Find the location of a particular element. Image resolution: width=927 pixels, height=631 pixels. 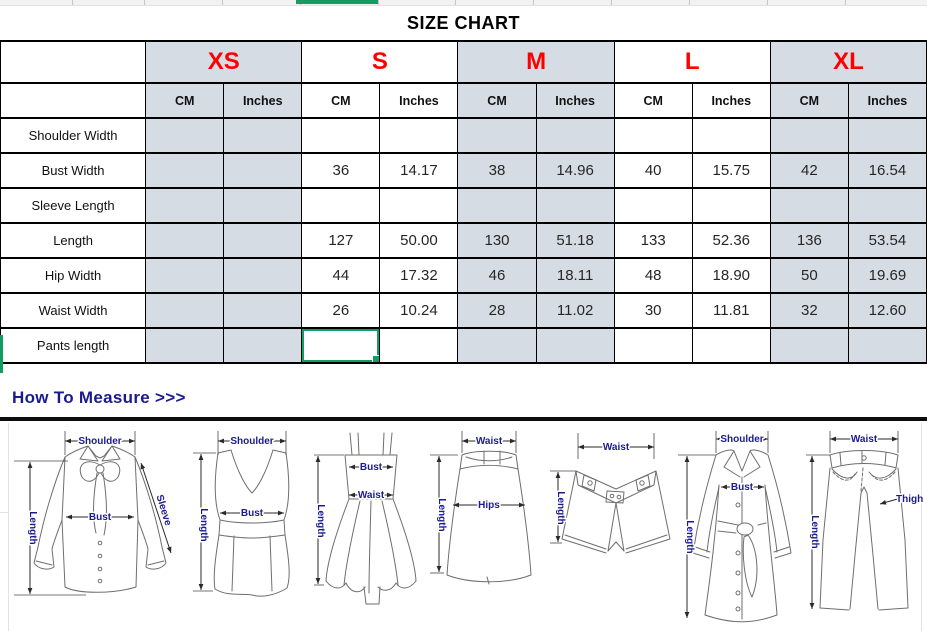

cell: 48 is located at coordinates (653, 275).